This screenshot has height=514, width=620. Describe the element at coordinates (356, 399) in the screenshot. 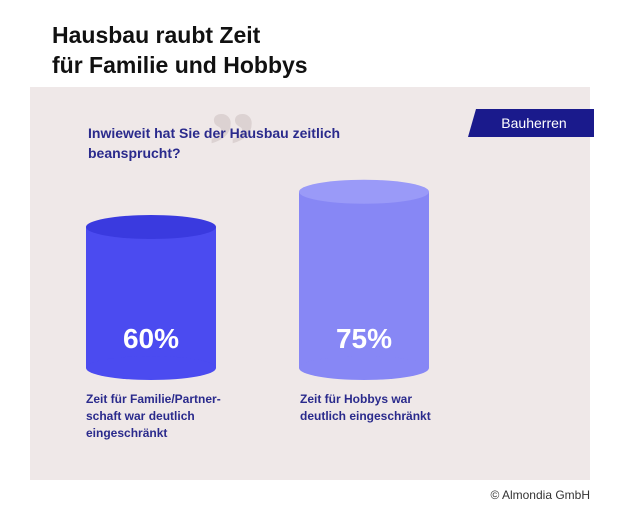

I see `category-label-line: Zeit für Hobbys war` at that location.